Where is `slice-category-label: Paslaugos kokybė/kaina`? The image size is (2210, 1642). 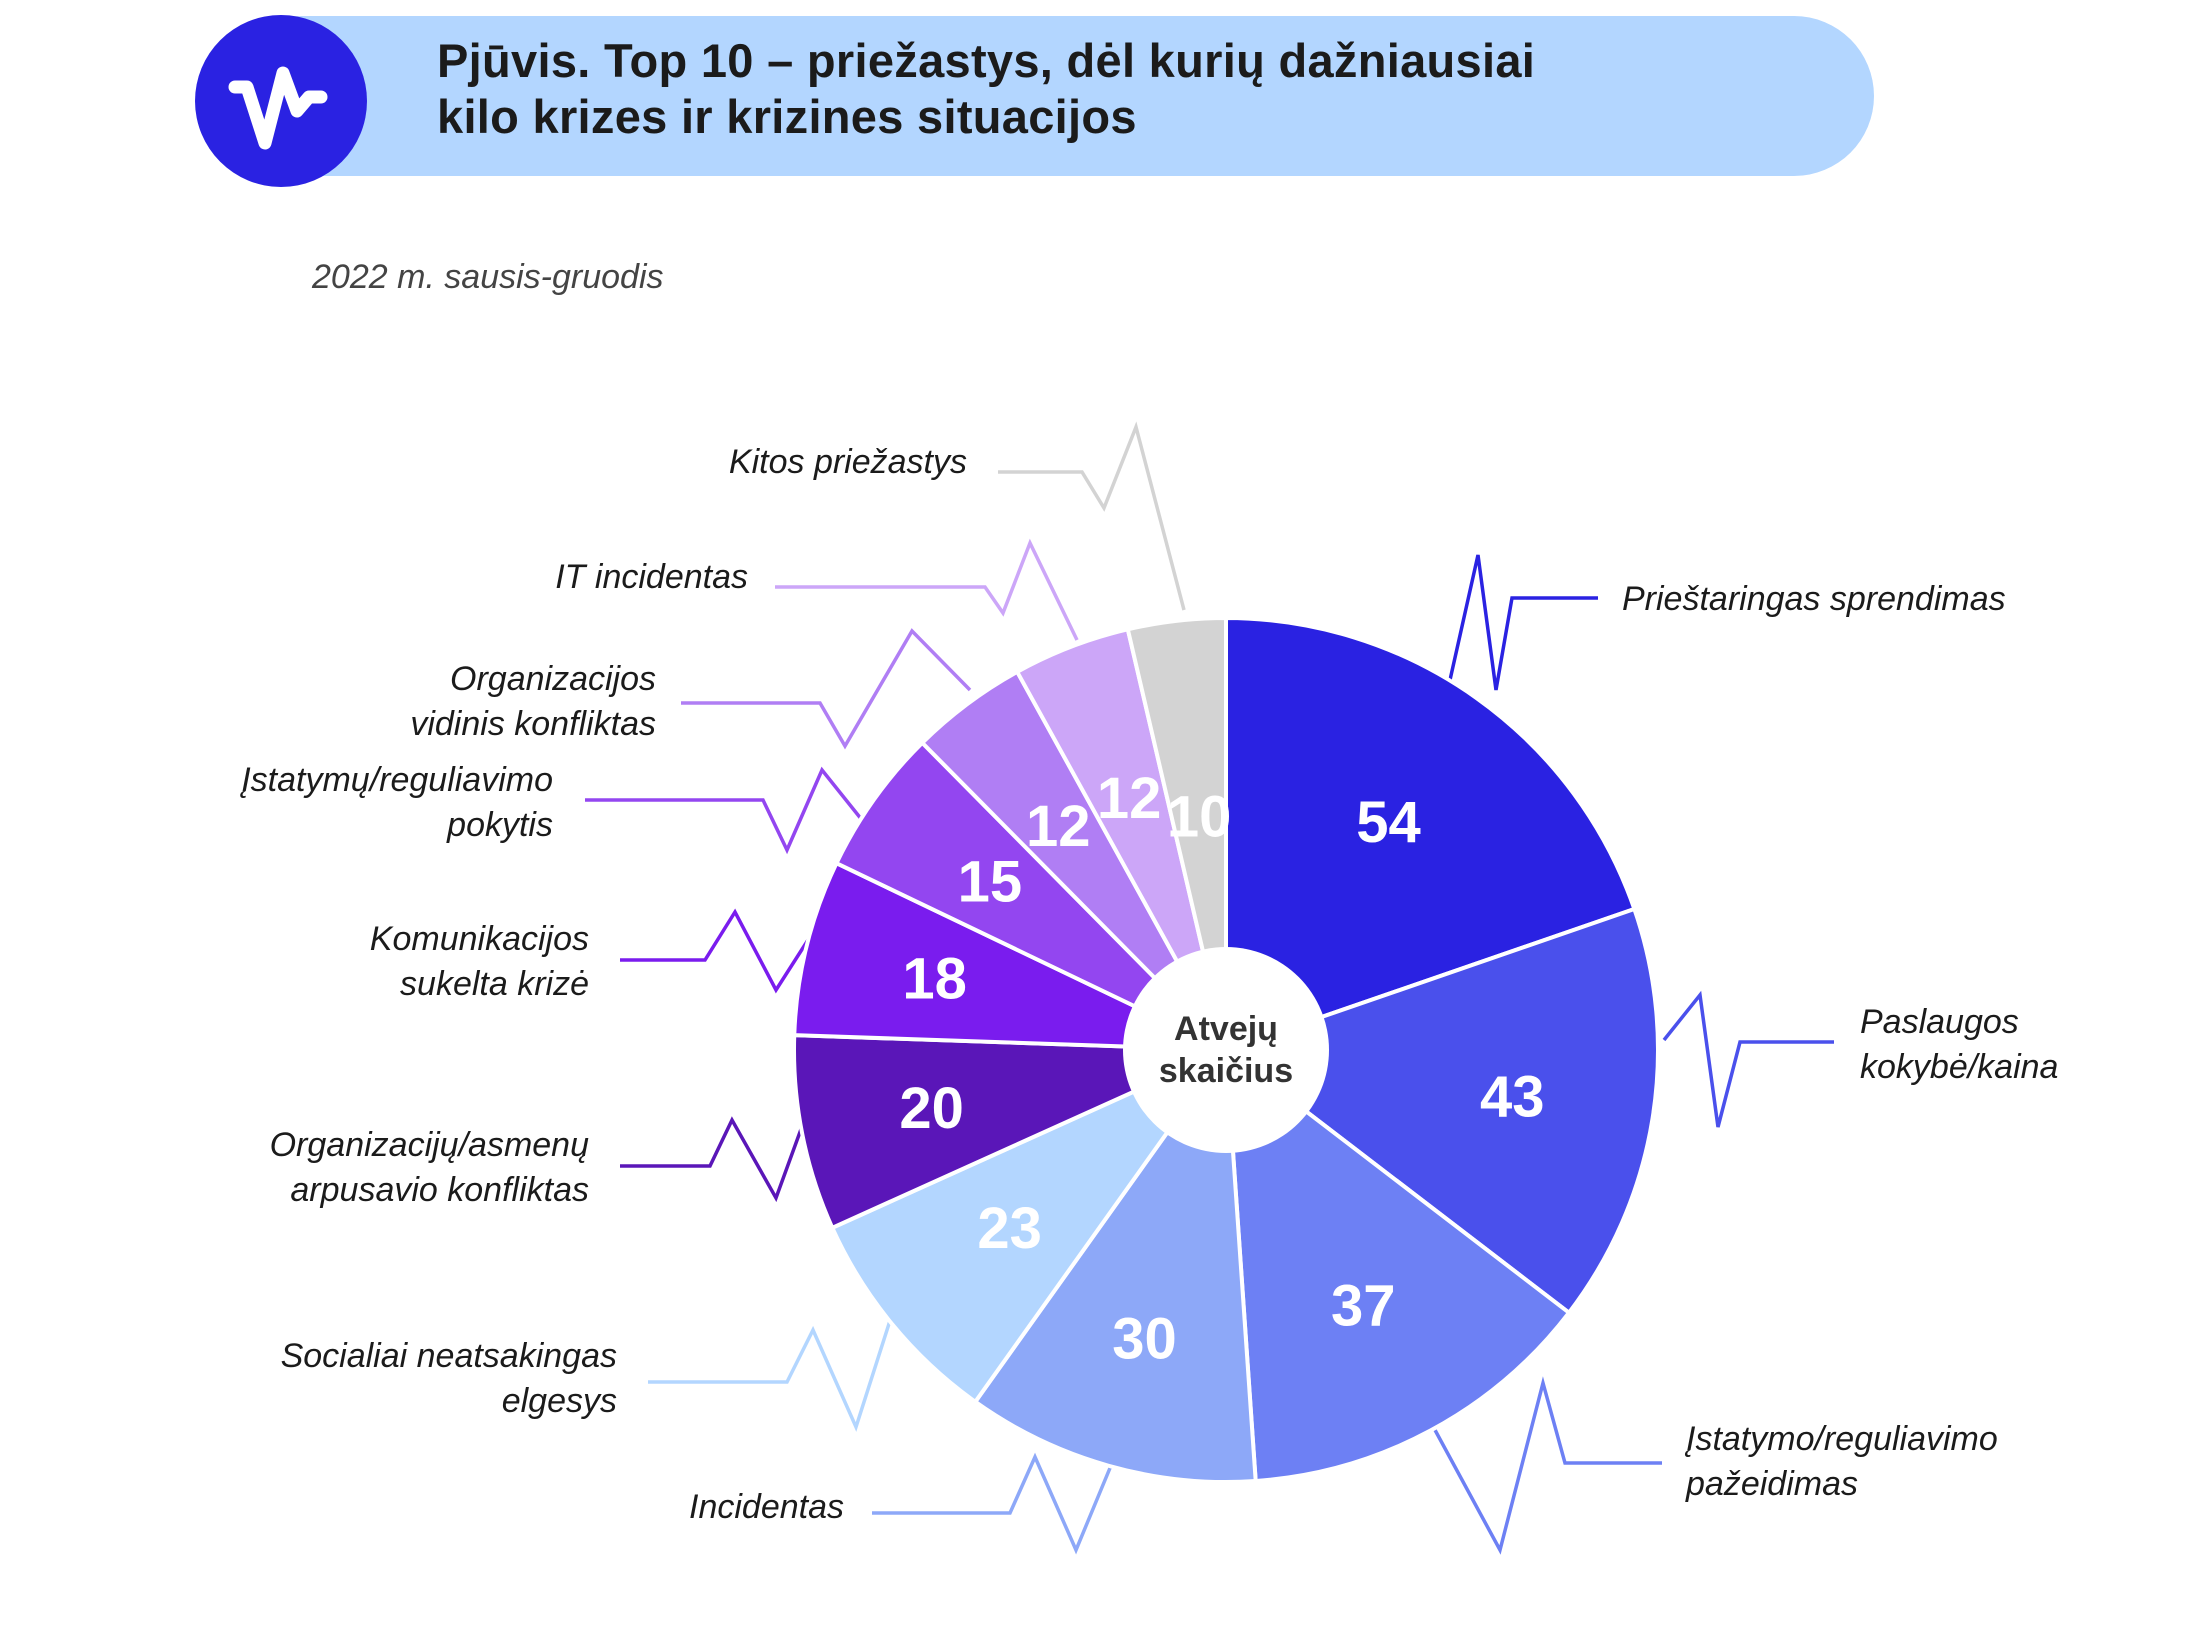
slice-category-label: Paslaugos kokybė/kaina is located at coordinates (1959, 1044).